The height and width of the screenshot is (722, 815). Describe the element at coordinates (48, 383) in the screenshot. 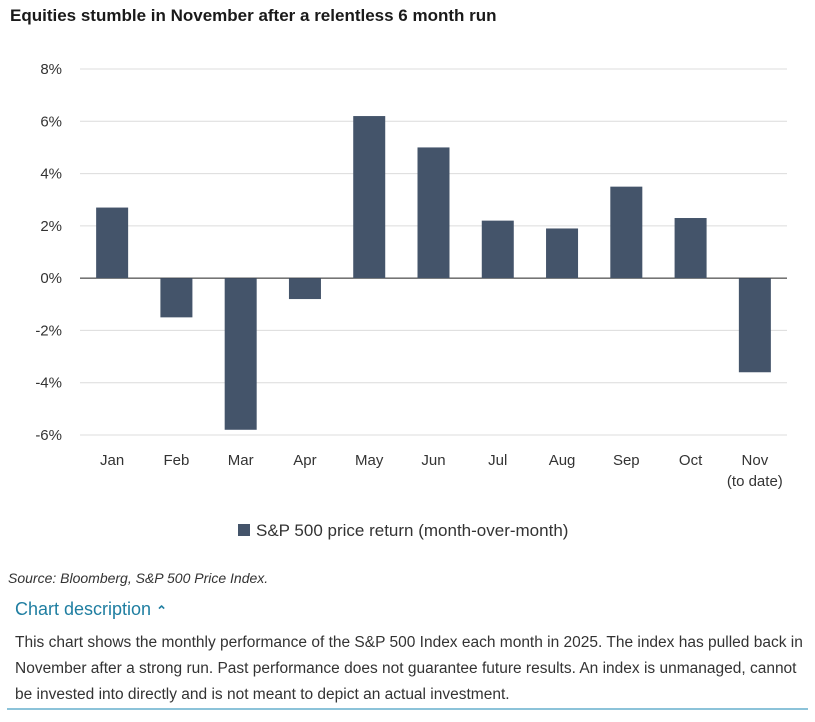

I see `y-tick-label: -4%` at that location.